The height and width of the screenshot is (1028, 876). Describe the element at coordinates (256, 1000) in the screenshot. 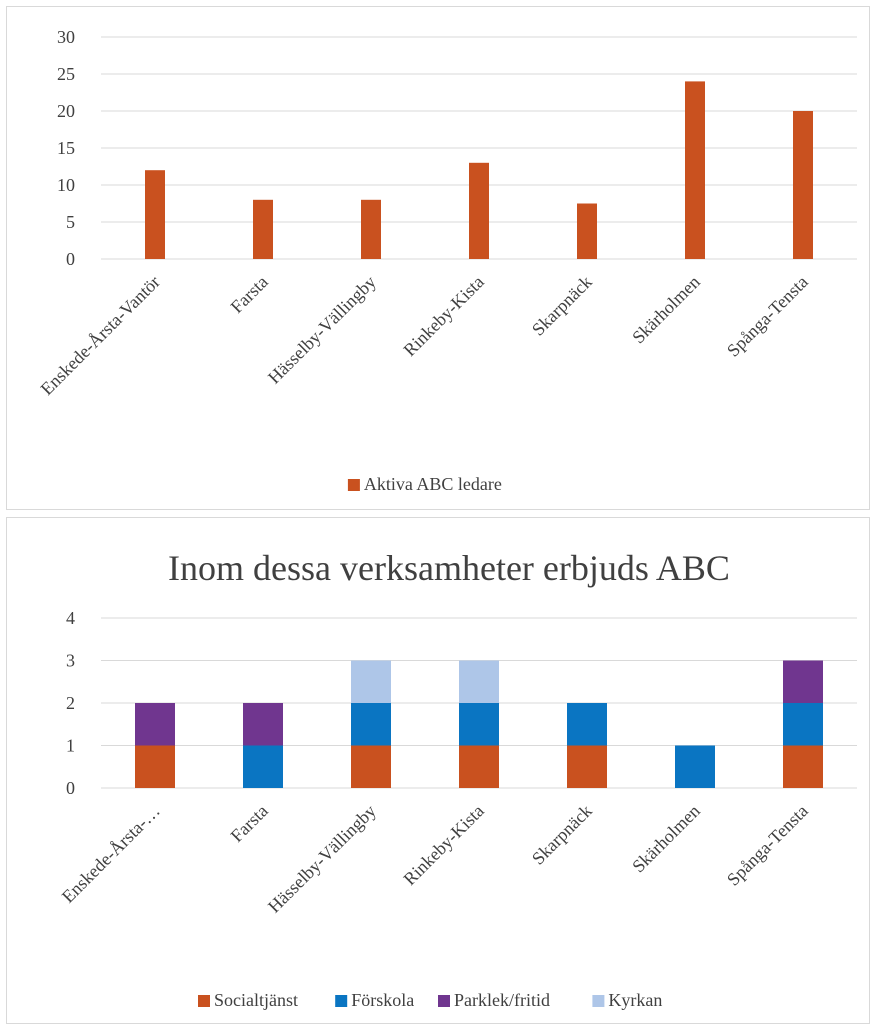

I see `legend-label: Socialtjänst` at that location.